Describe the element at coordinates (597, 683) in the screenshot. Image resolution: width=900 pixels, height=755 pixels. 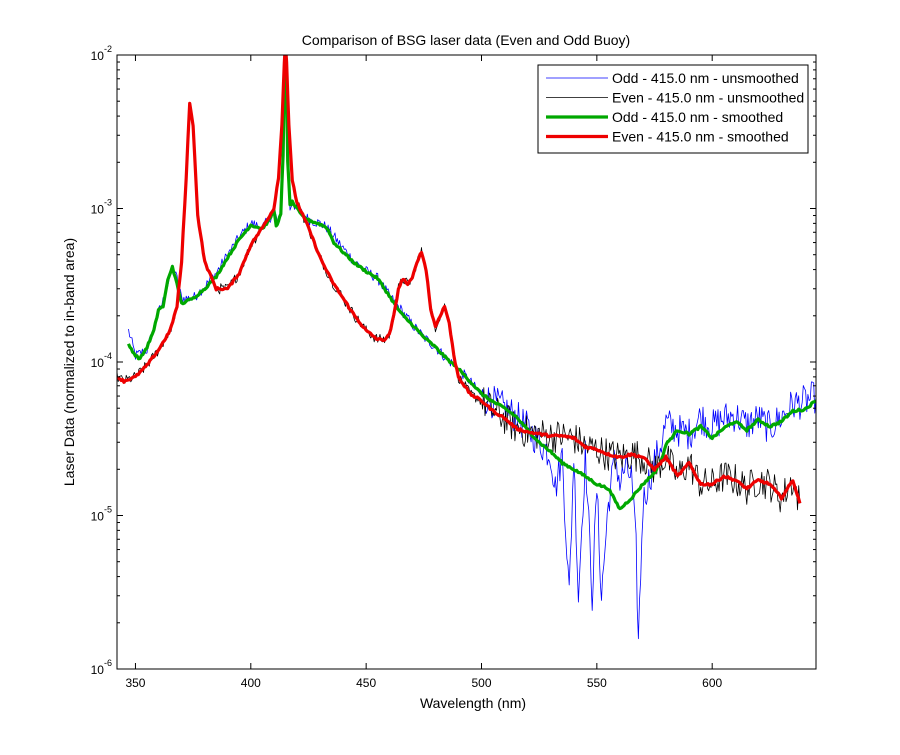
I see `x-tick-label: 550` at that location.